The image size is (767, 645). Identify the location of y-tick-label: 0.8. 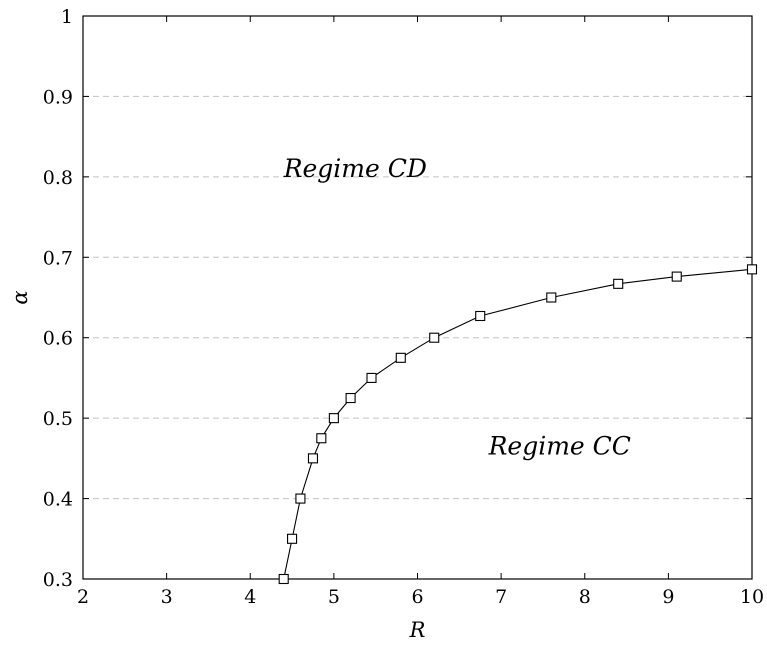
(58, 178).